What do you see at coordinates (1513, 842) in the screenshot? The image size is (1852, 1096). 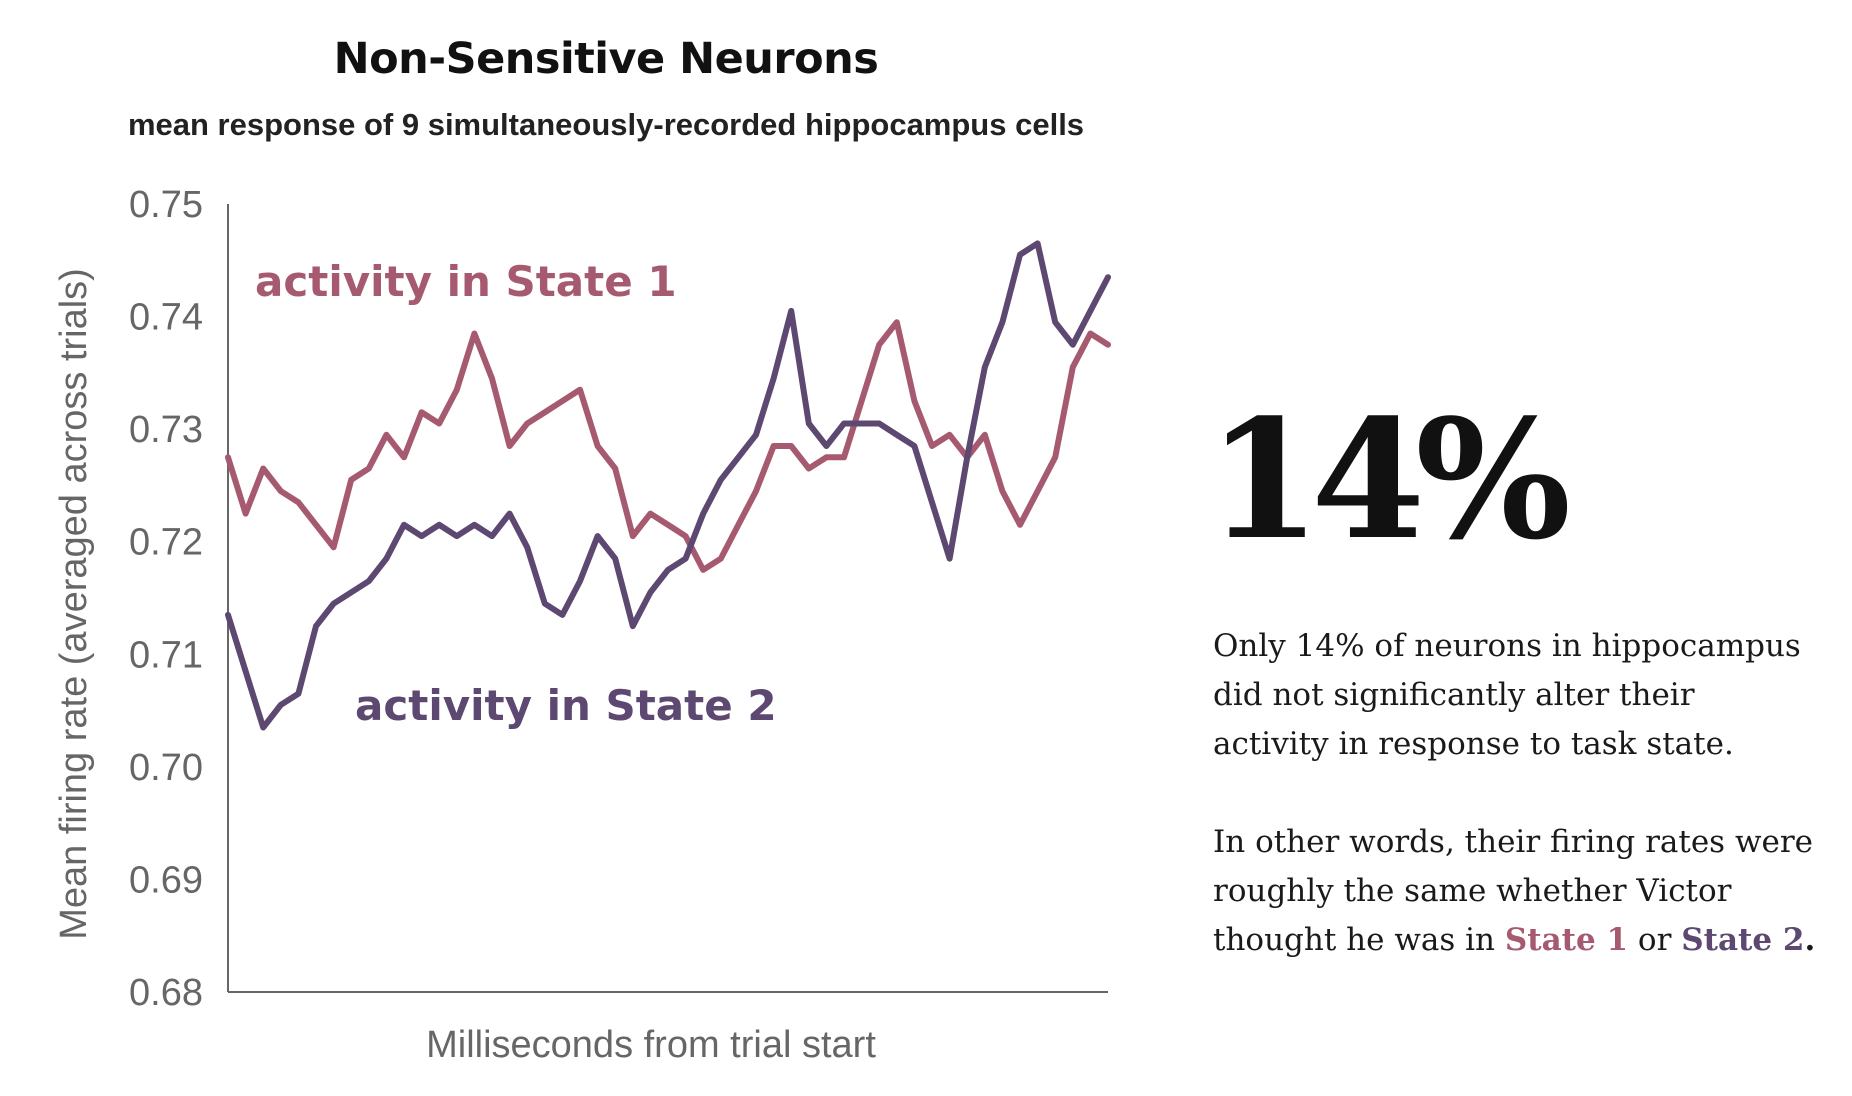 I see `paragraph-2-line: In other words, their firing rates were` at bounding box center [1513, 842].